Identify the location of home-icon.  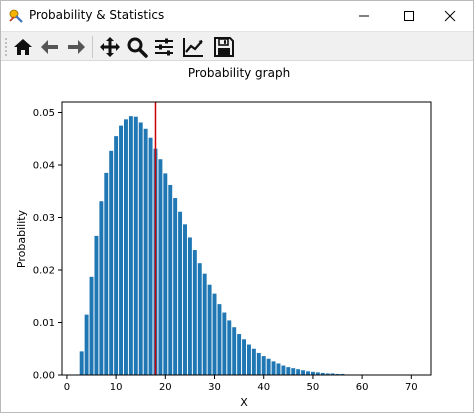
(23, 47).